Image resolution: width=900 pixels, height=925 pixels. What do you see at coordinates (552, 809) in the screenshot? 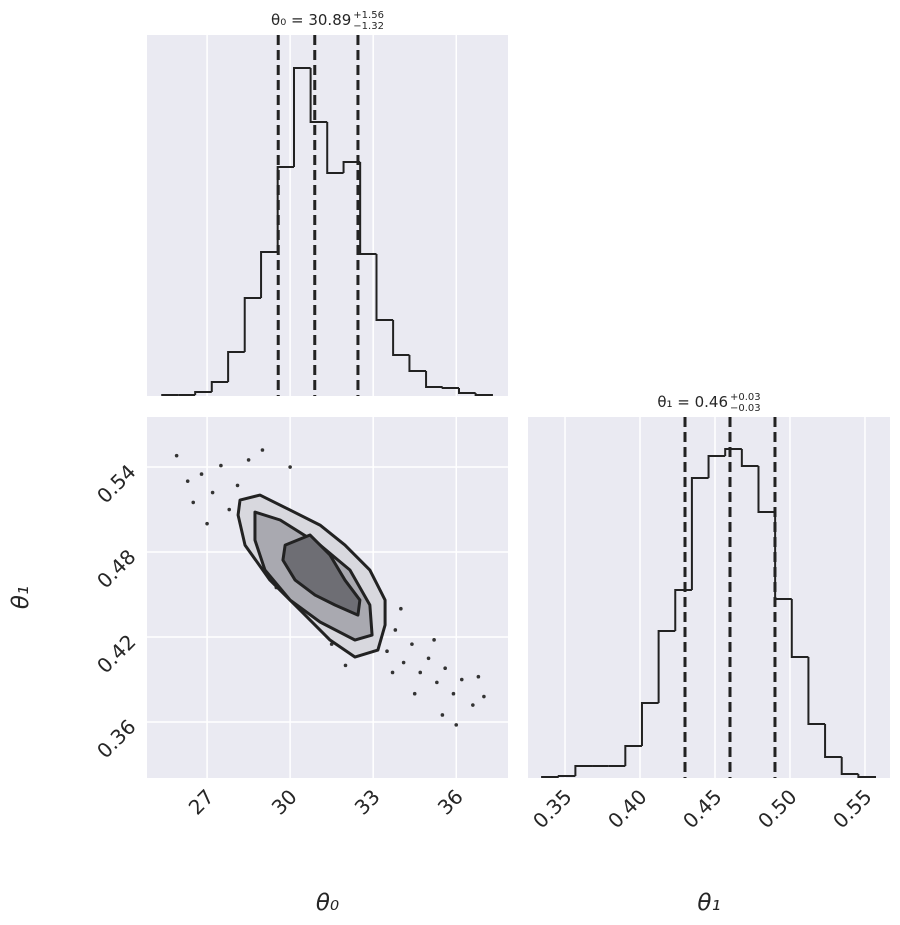
I see `x-tick-label: 0.35` at bounding box center [552, 809].